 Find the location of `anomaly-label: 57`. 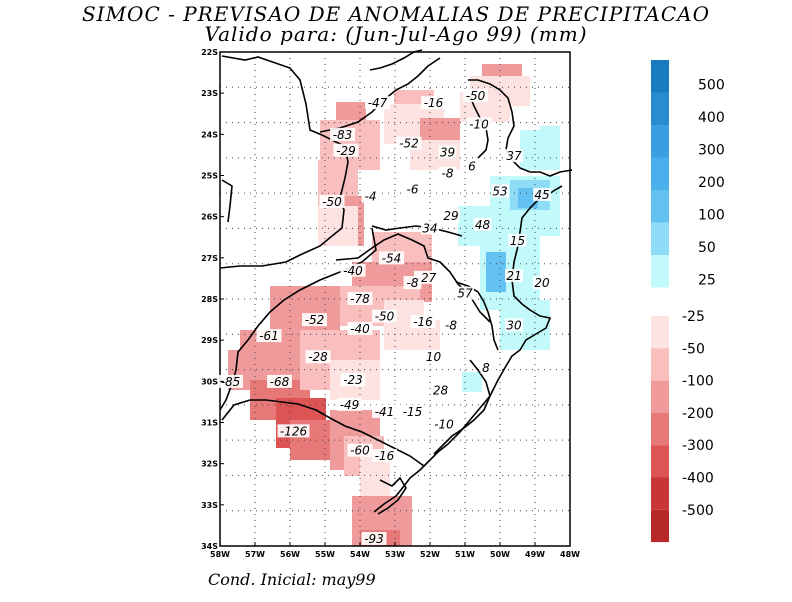

anomaly-label: 57 is located at coordinates (465, 294).